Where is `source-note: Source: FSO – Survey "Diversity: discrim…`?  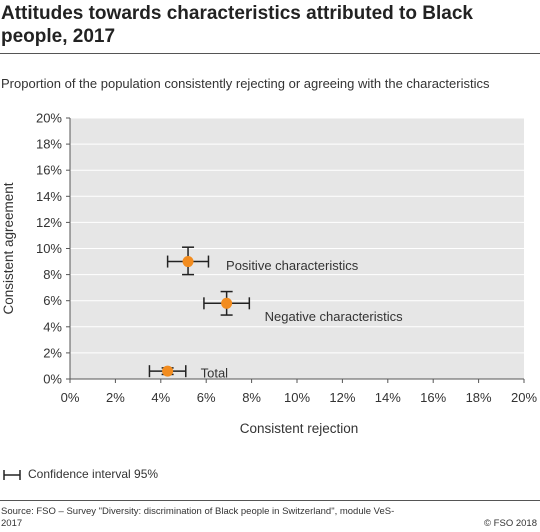 source-note: Source: FSO – Survey "Diversity: discrim… is located at coordinates (198, 517).